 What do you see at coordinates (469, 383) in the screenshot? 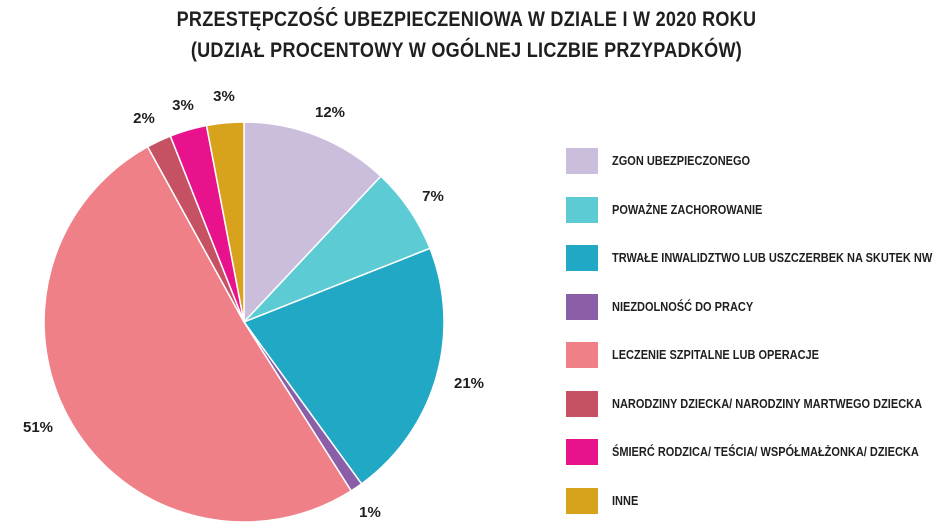
I see `slice-percent-label: 21%` at bounding box center [469, 383].